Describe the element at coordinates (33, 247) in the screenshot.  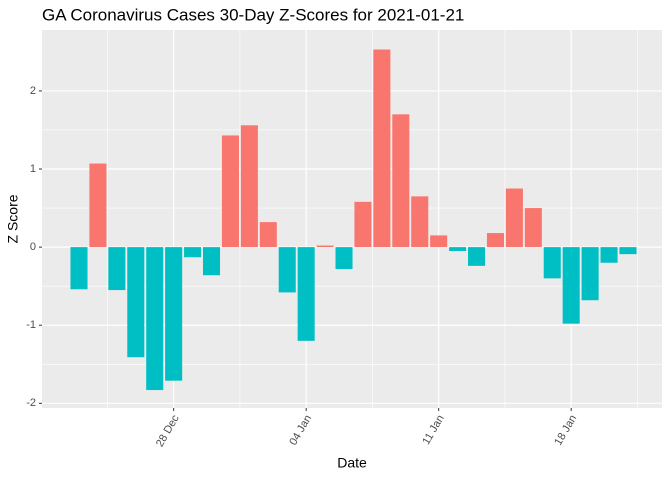
I see `y-tick-label: 0` at that location.